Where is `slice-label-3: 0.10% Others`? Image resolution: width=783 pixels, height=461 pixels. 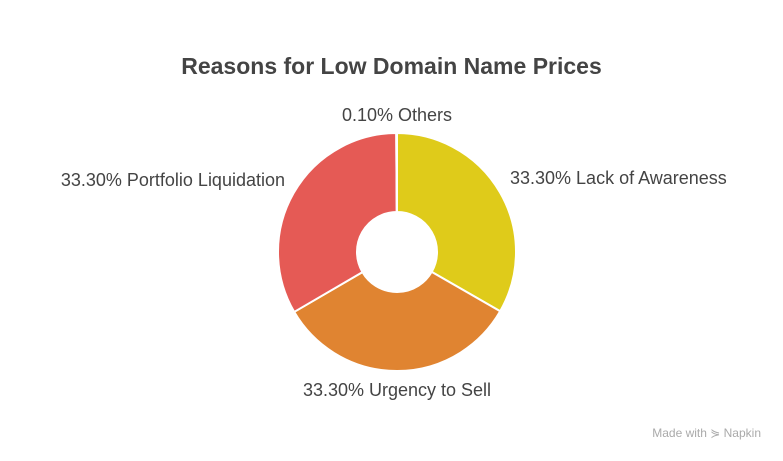
slice-label-3: 0.10% Others is located at coordinates (397, 115).